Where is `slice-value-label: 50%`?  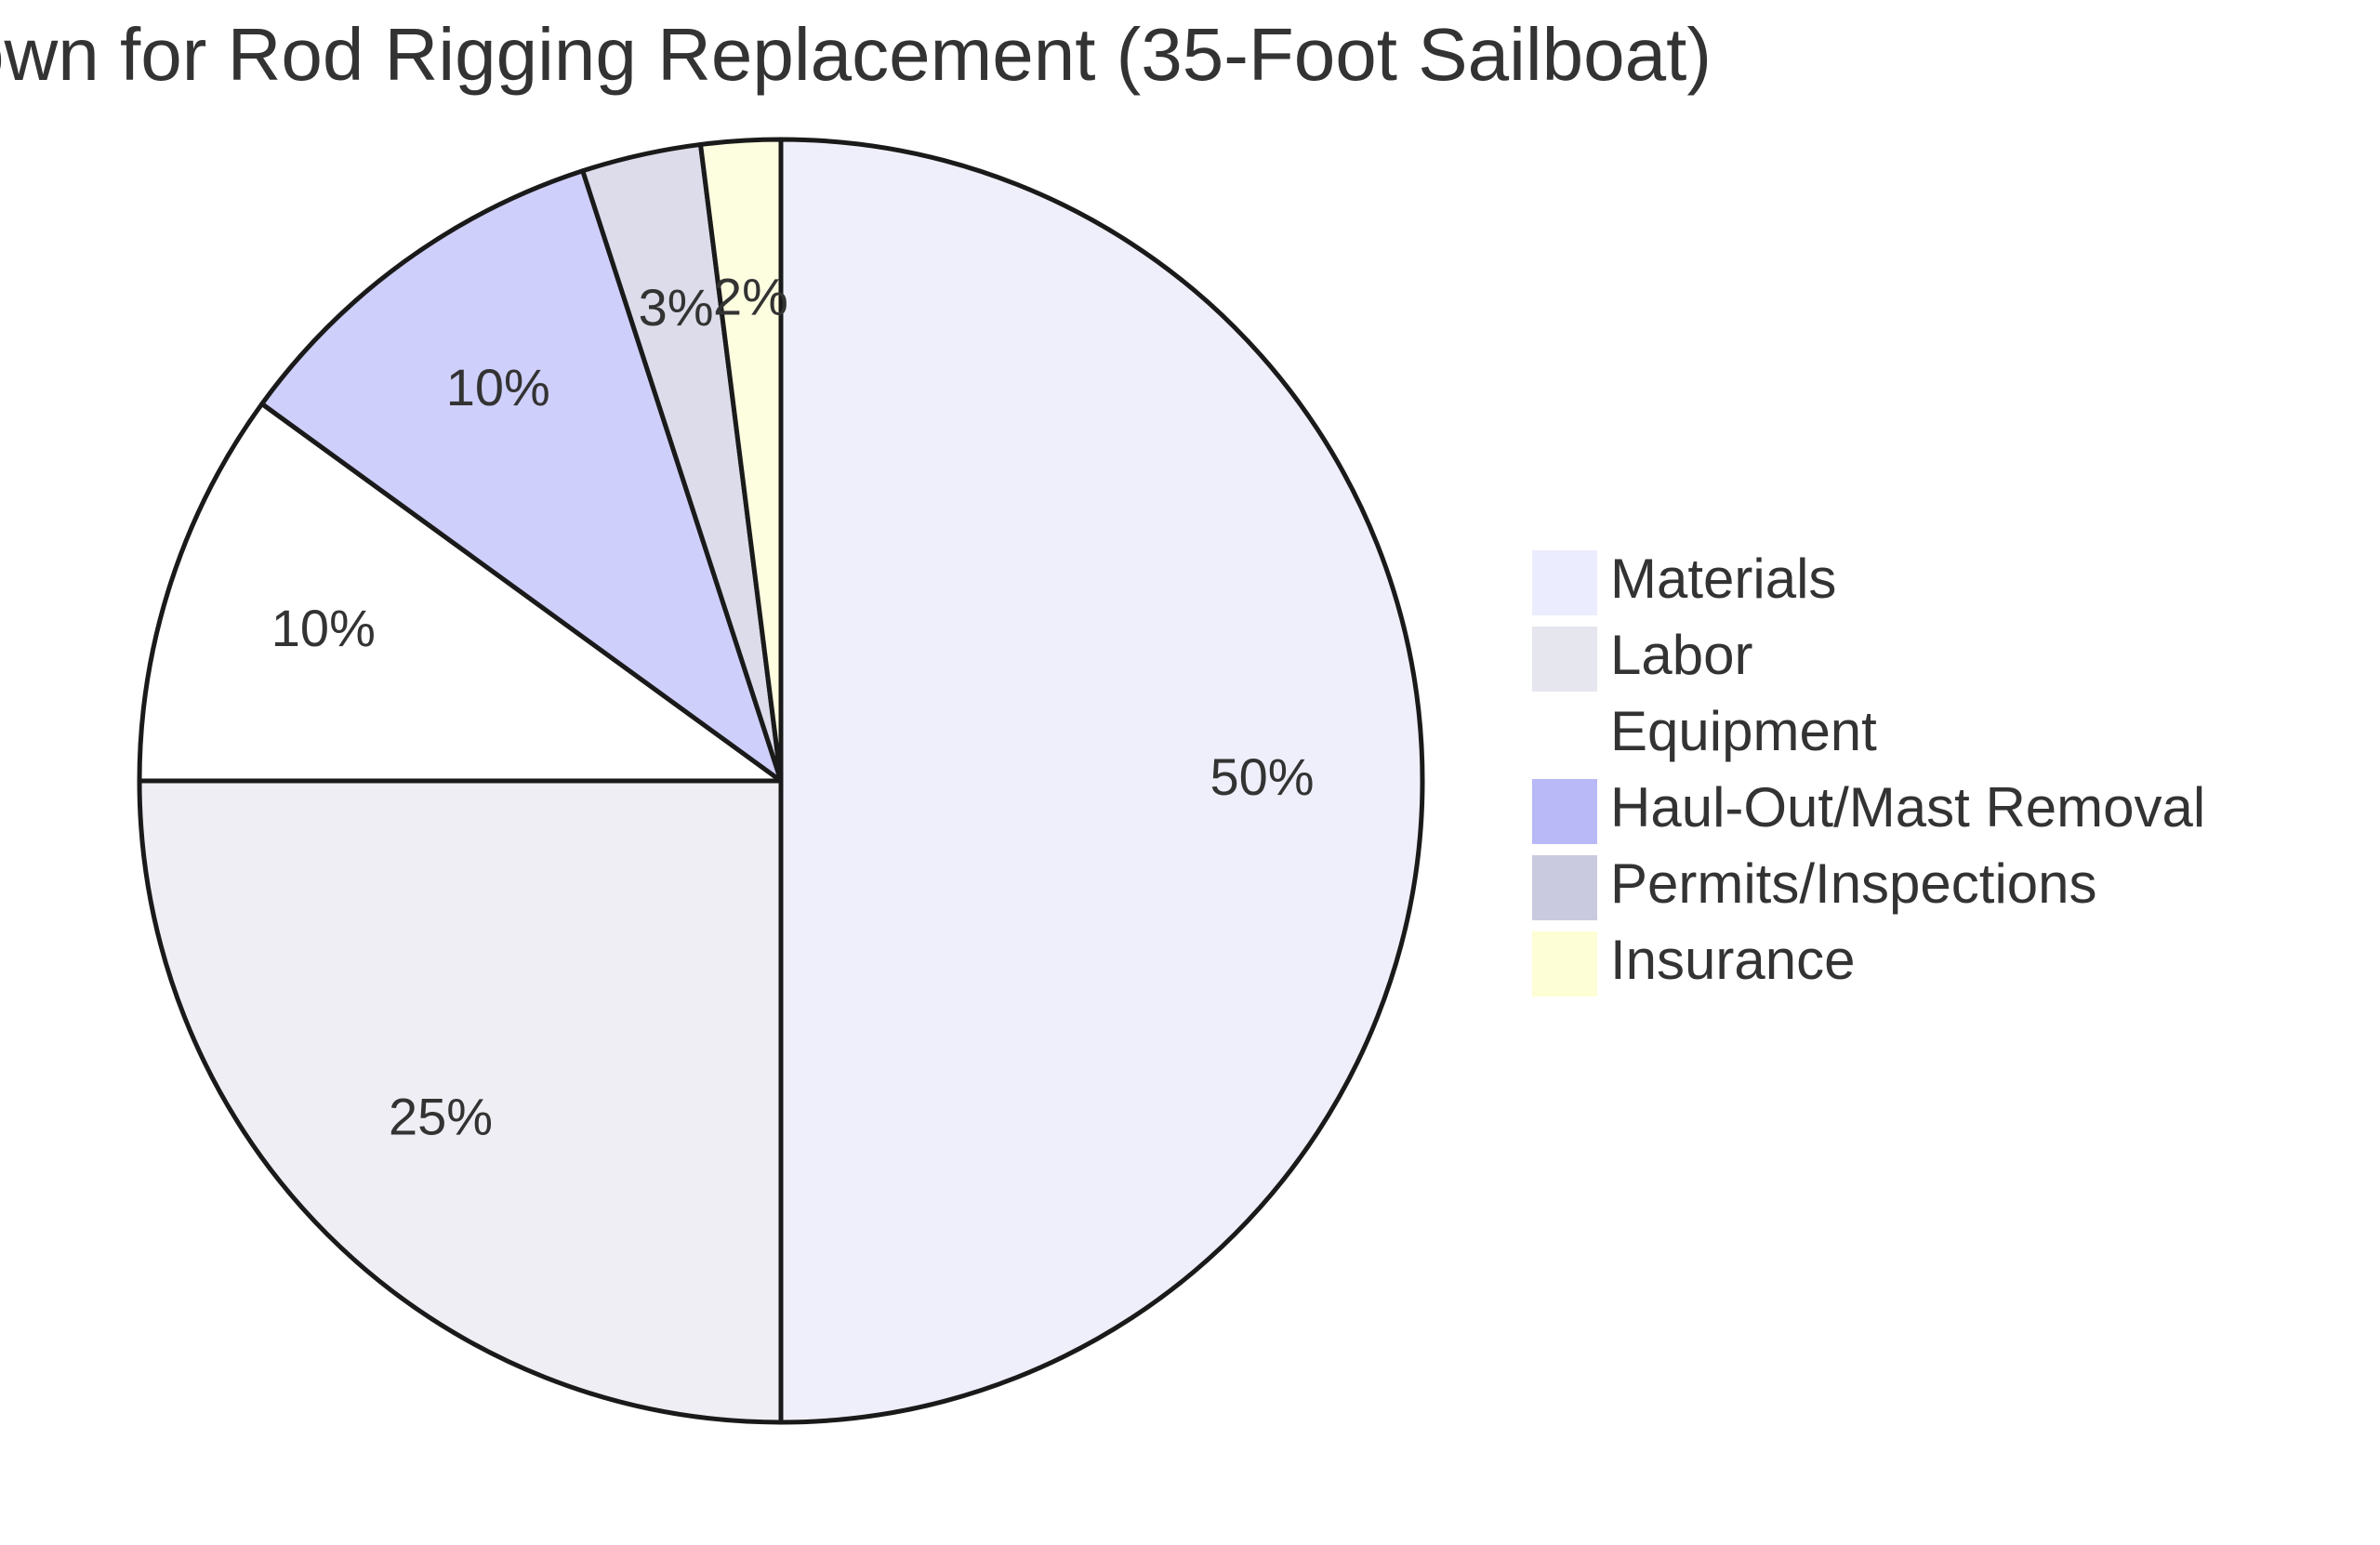 slice-value-label: 50% is located at coordinates (1262, 776).